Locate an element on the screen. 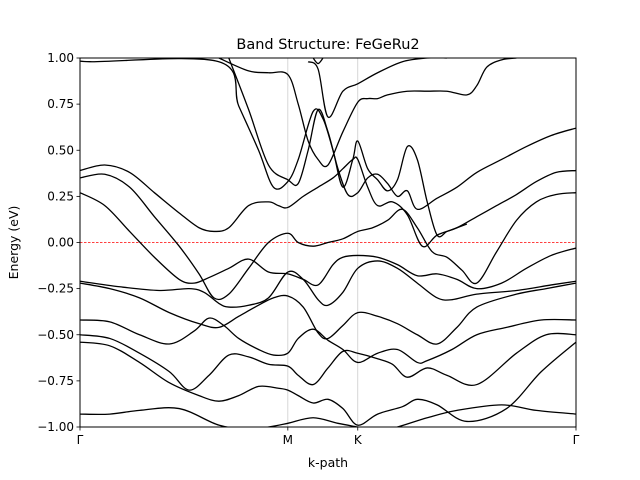 This screenshot has width=640, height=480. chart-title: Band Structure: FeGeRu2 is located at coordinates (327, 45).